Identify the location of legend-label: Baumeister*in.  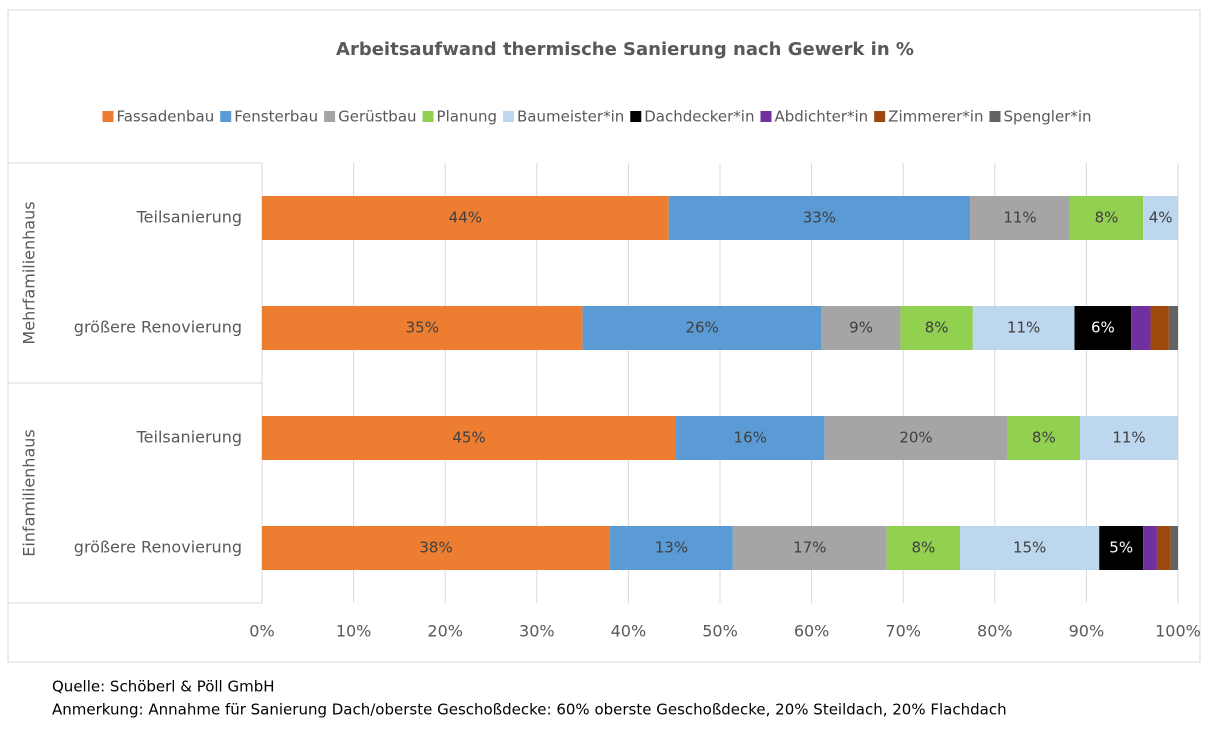
(570, 117).